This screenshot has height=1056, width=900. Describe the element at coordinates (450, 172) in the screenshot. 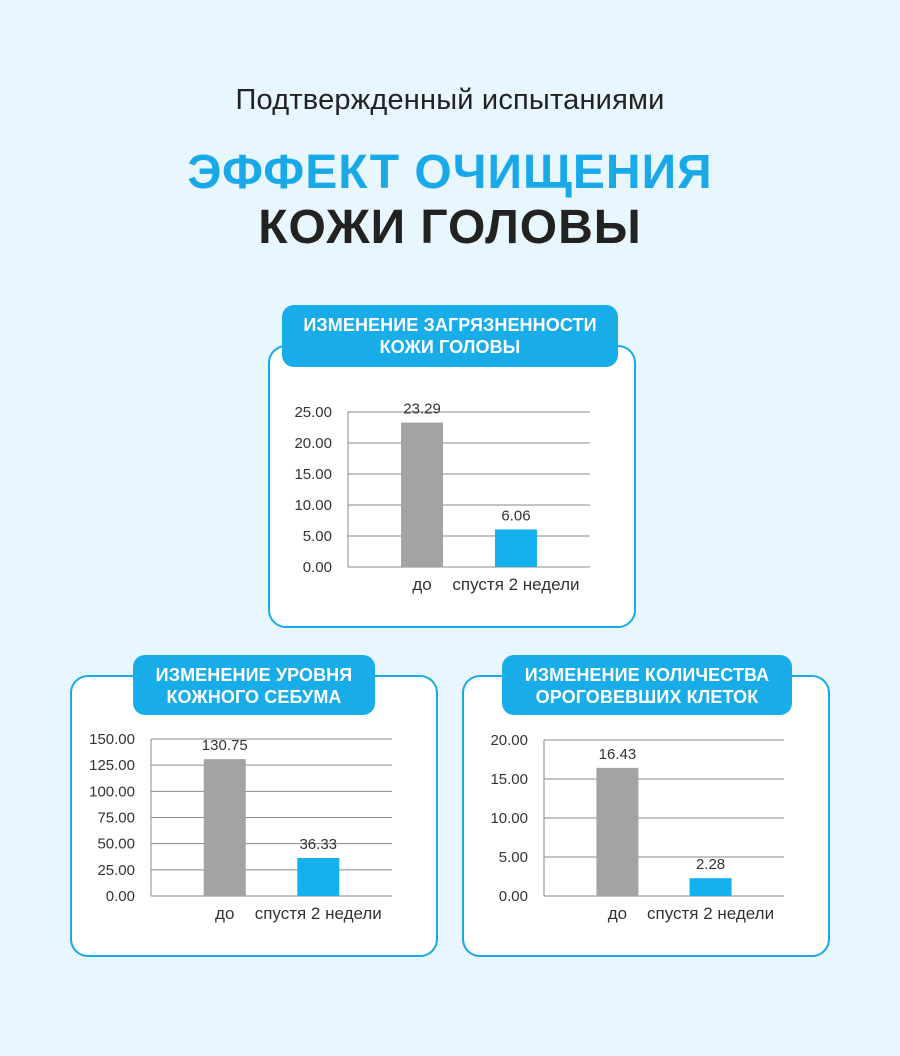

I see `title-line-1: ЭФФЕКТ ОЧИЩЕНИЯ` at that location.